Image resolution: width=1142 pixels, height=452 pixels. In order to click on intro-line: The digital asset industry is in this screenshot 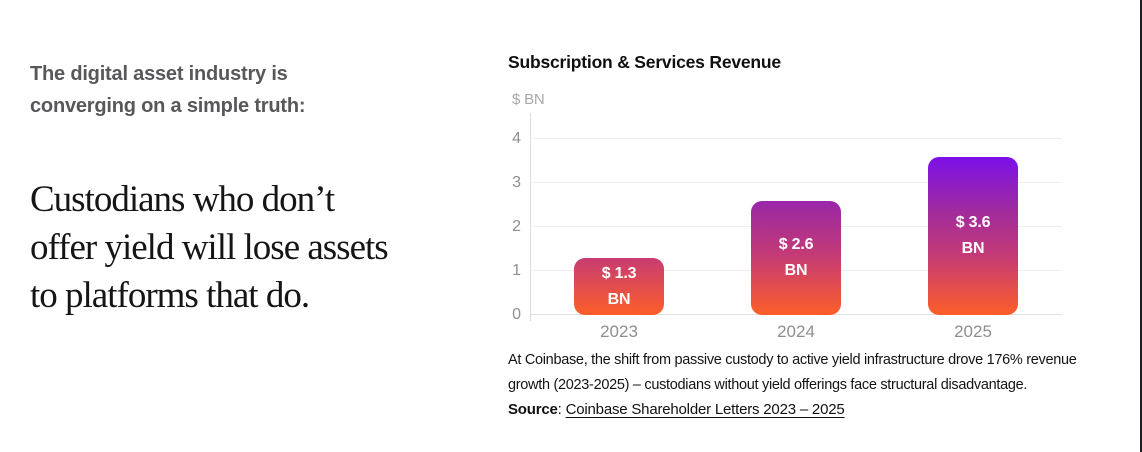, I will do `click(159, 74)`.